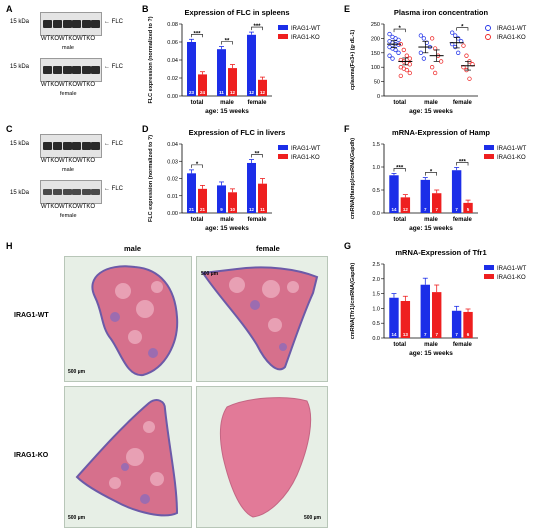 The width and height of the screenshot is (550, 528). Describe the element at coordinates (31, 315) in the screenshot. I see `row-label-wt: IRAG1-WT` at that location.